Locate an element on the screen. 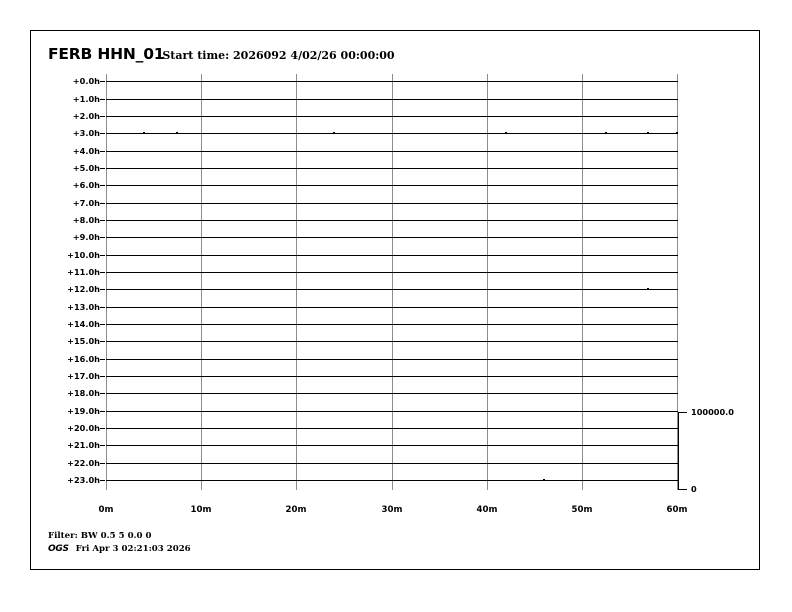 This screenshot has width=792, height=612. scale-bar-max-label: 100000.0 is located at coordinates (712, 412).